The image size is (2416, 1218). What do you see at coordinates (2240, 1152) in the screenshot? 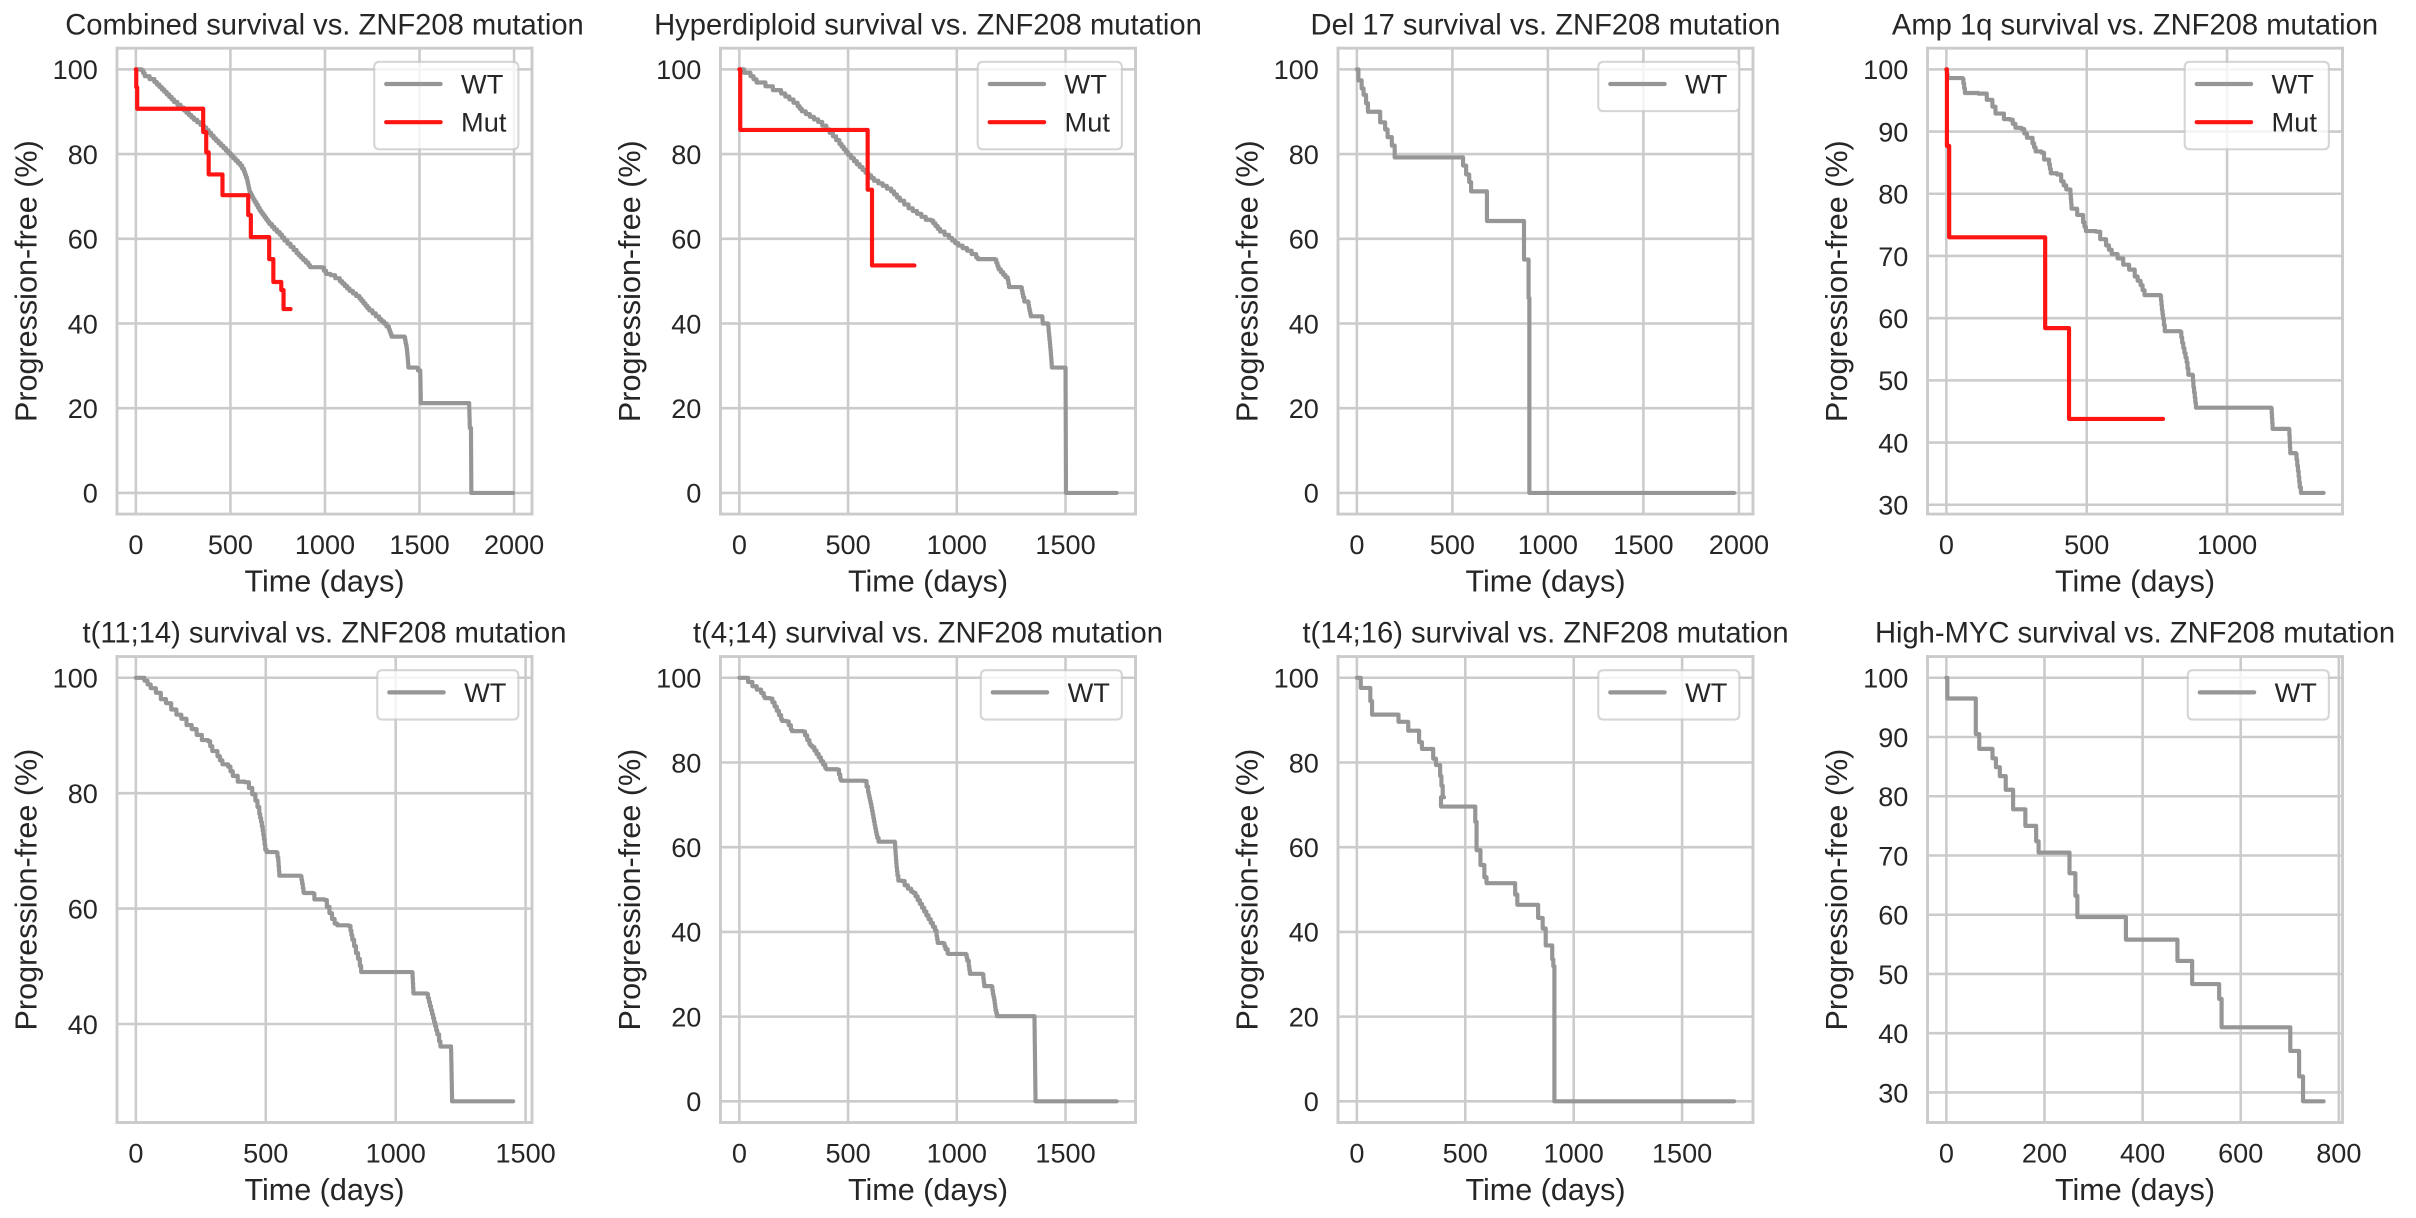
I see `svg-text: 600` at bounding box center [2240, 1152].